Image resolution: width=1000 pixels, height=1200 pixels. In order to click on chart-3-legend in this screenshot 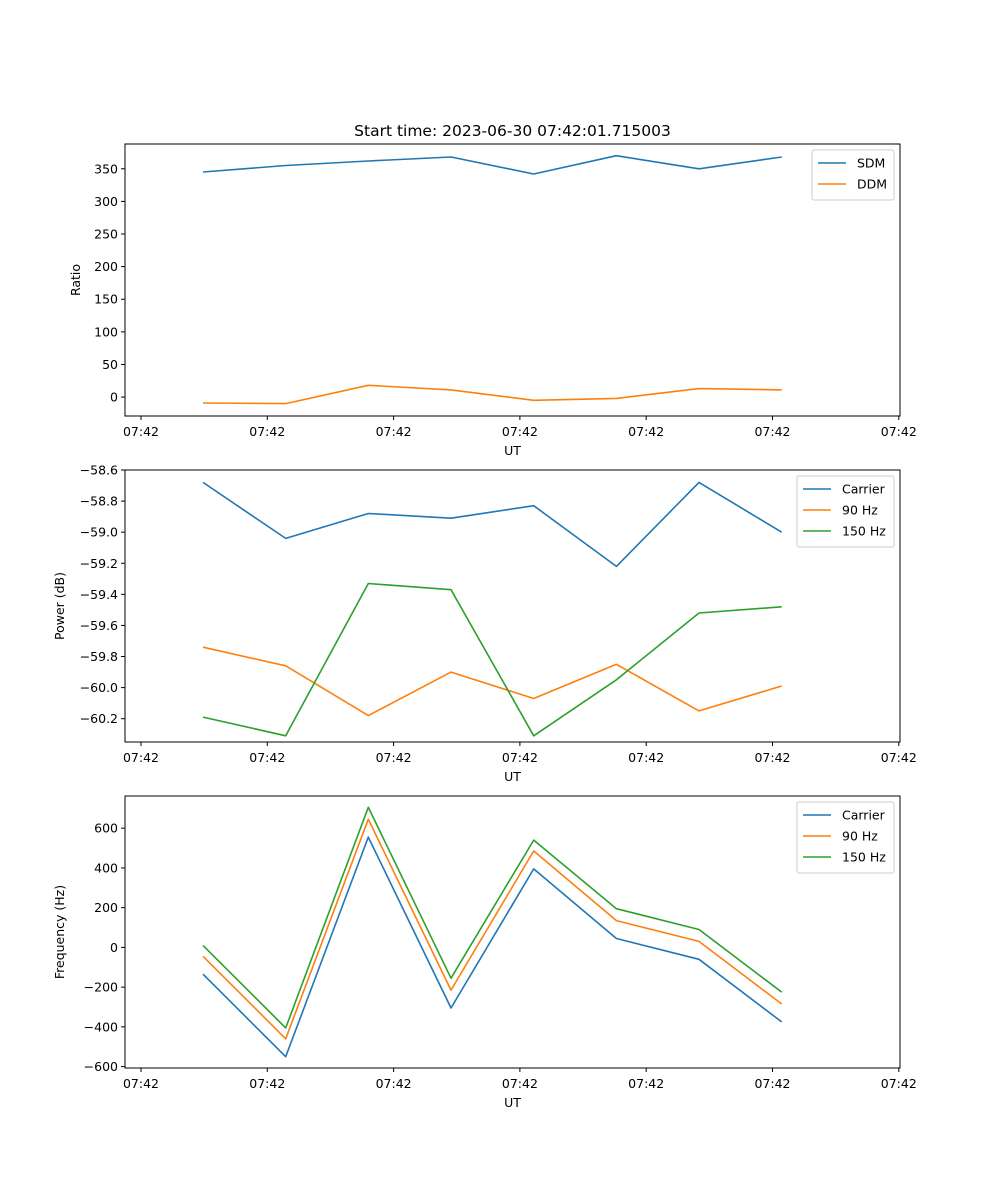, I will do `click(845, 837)`.